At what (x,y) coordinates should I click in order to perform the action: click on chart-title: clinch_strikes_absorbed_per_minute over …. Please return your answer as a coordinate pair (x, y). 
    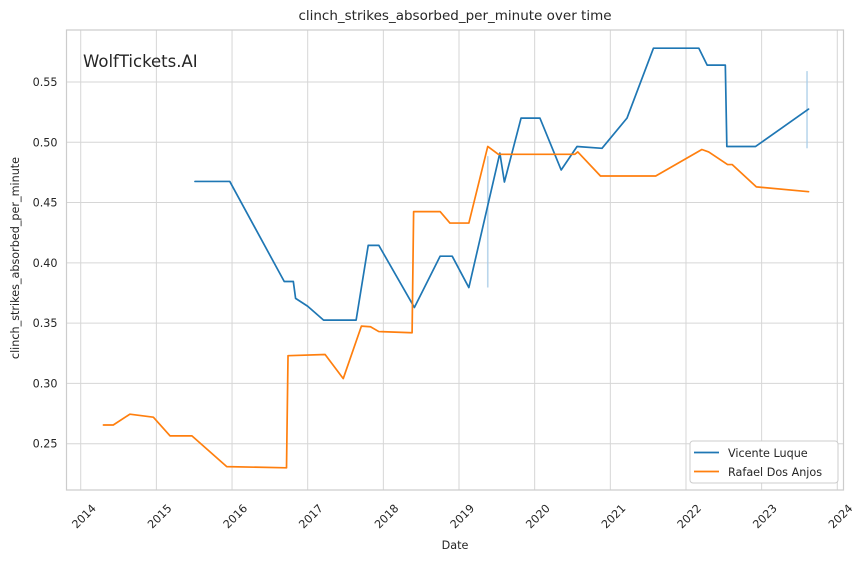
    Looking at the image, I should click on (454, 16).